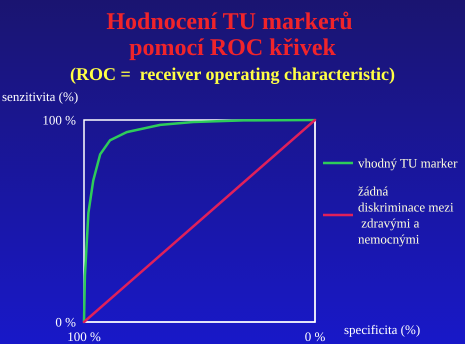 Image resolution: width=465 pixels, height=344 pixels. Describe the element at coordinates (40, 96) in the screenshot. I see `y-axis-title: senzitivita (%)` at that location.